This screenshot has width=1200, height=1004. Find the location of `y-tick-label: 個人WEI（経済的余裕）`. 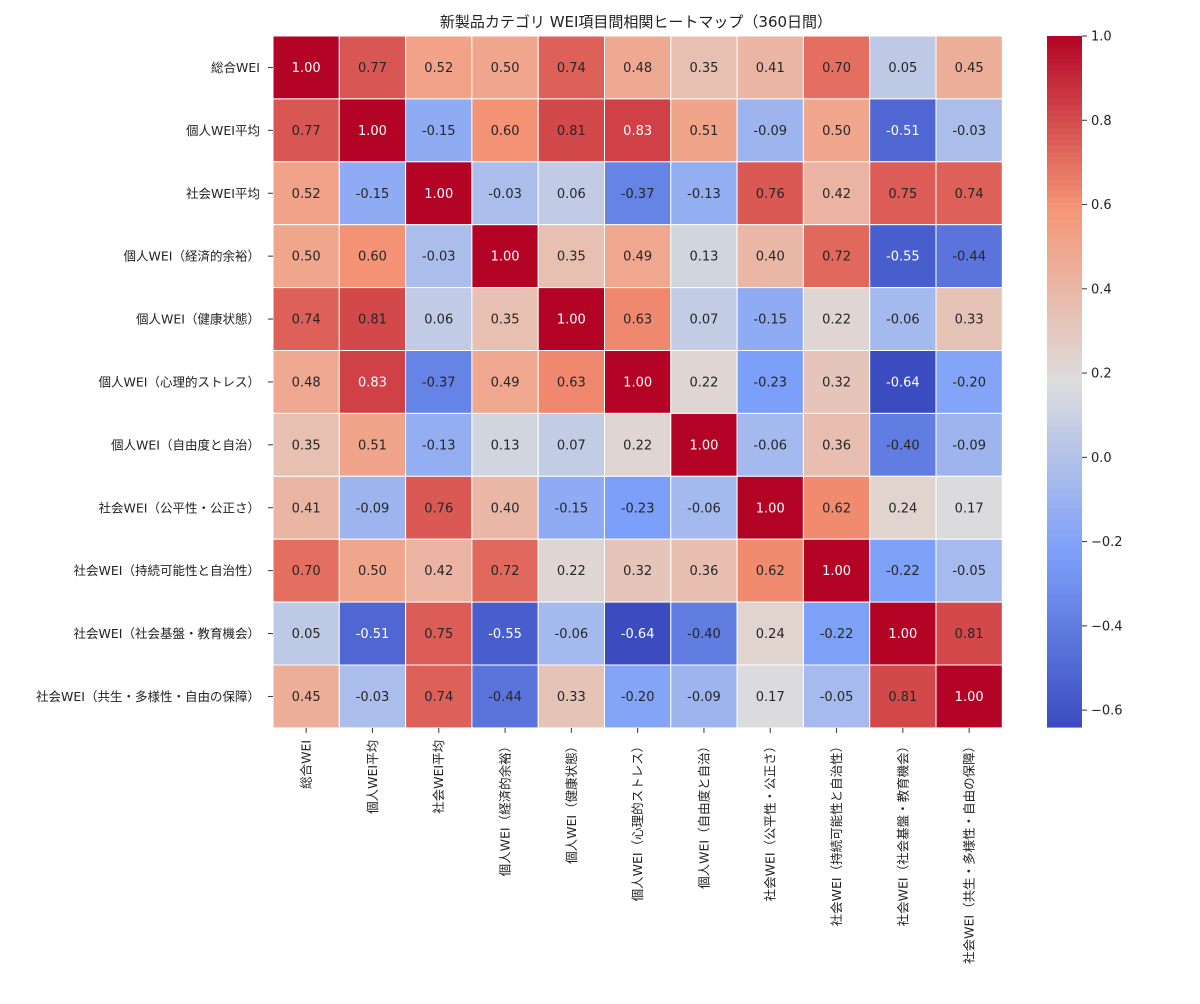

y-tick-label: 個人WEI（経済的余裕） is located at coordinates (192, 256).